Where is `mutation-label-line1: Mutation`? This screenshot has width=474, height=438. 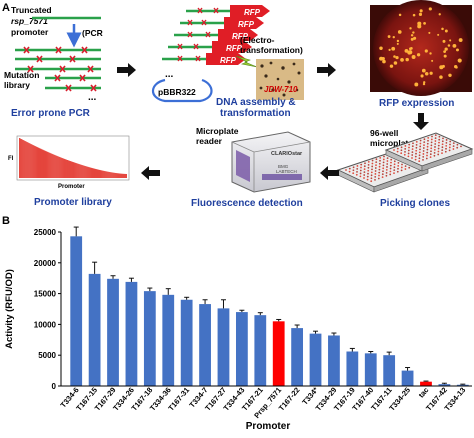 mutation-label-line1: Mutation is located at coordinates (21, 75).